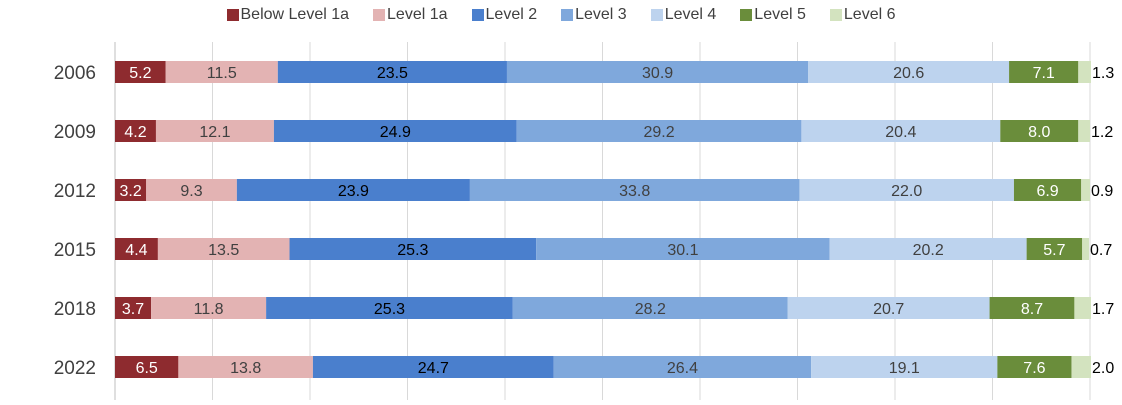  I want to click on legend-item: Level 5, so click(773, 15).